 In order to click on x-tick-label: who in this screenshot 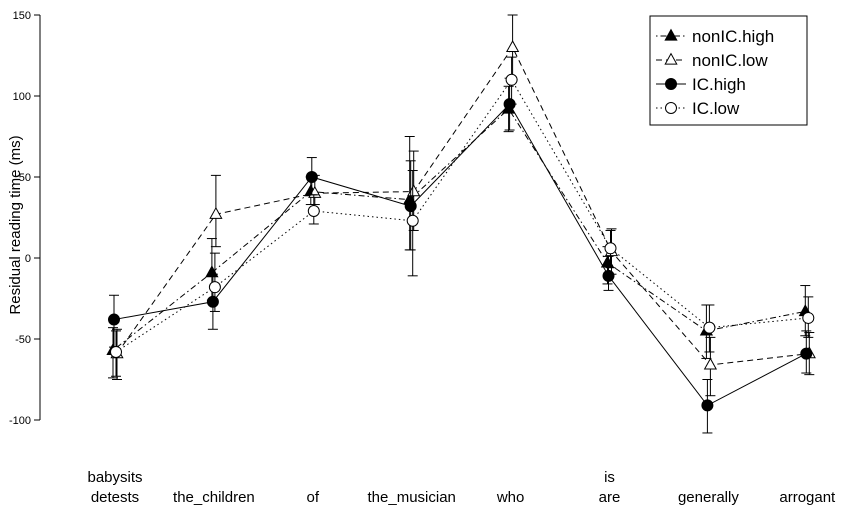, I will do `click(510, 497)`.